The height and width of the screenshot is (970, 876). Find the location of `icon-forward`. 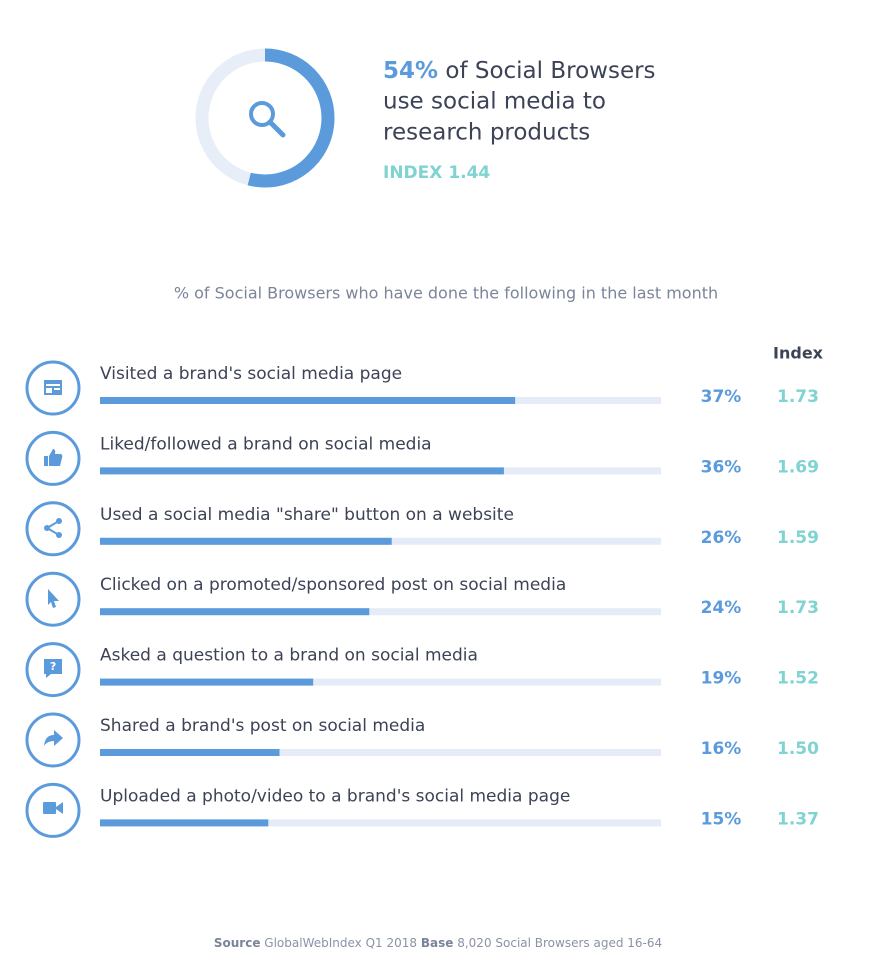

icon-forward is located at coordinates (53, 738).